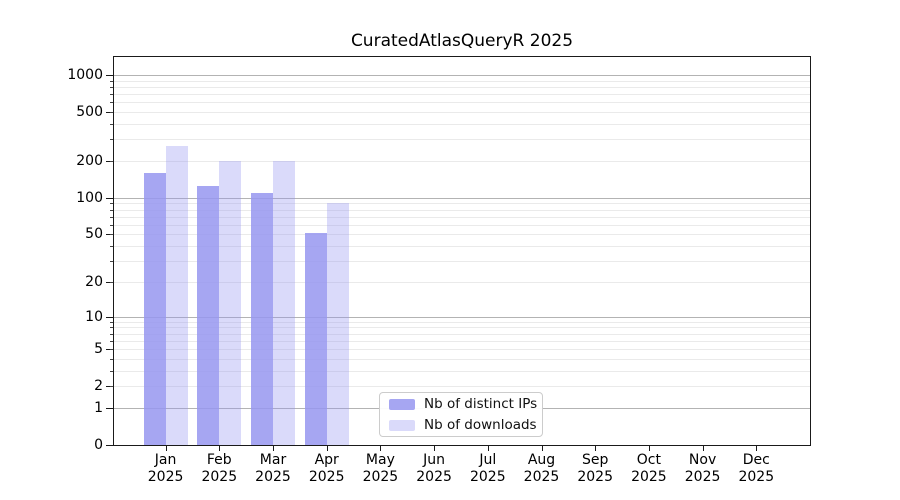 The width and height of the screenshot is (900, 500). I want to click on bar-downloads-apr, so click(337, 324).